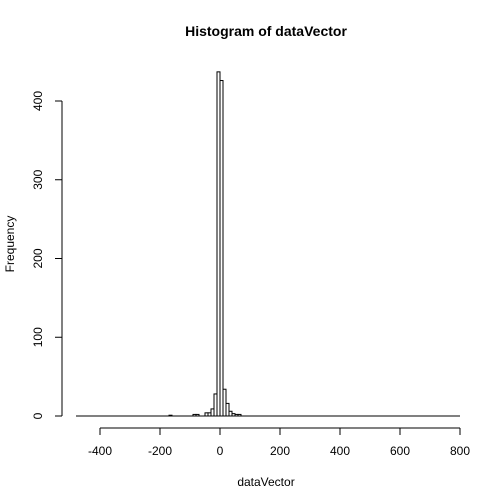  What do you see at coordinates (47, 255) in the screenshot?
I see `y-axis: 0 100 200 300 400` at bounding box center [47, 255].